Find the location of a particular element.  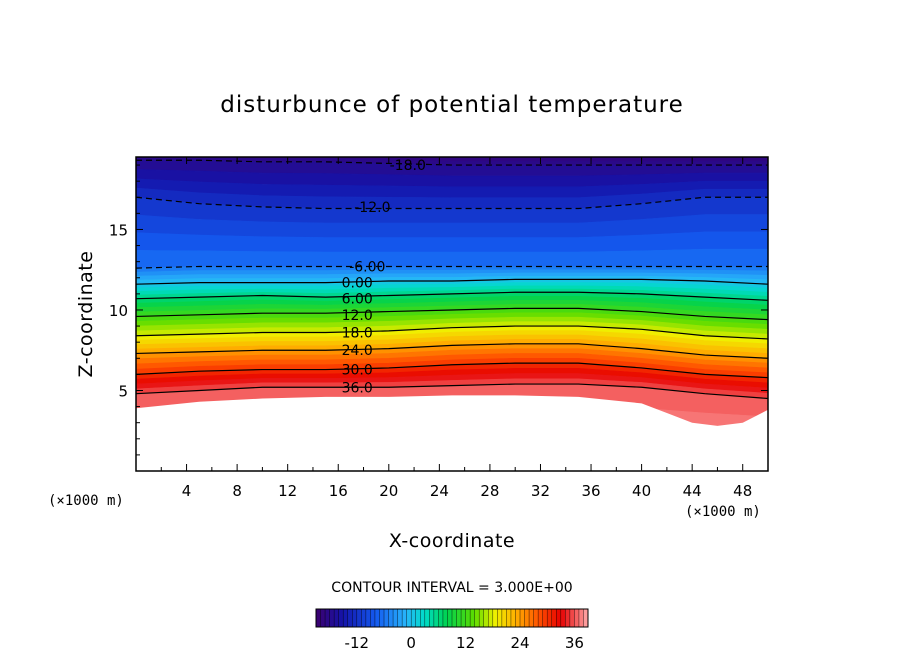

x-tick-label: 40 is located at coordinates (641, 491).